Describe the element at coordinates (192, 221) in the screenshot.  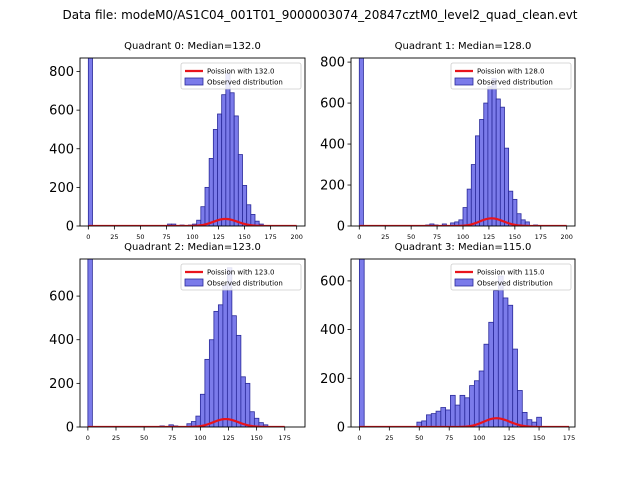
I see `poisson-curve` at that location.